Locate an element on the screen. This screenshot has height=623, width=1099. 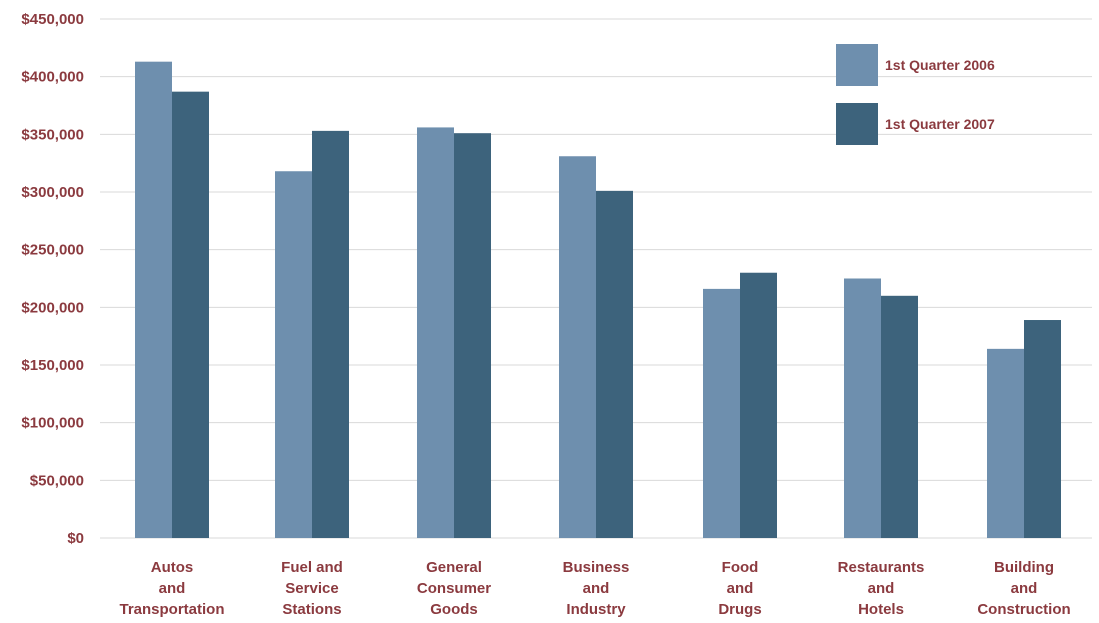
y-tick-label: $150,000 is located at coordinates (52, 365).